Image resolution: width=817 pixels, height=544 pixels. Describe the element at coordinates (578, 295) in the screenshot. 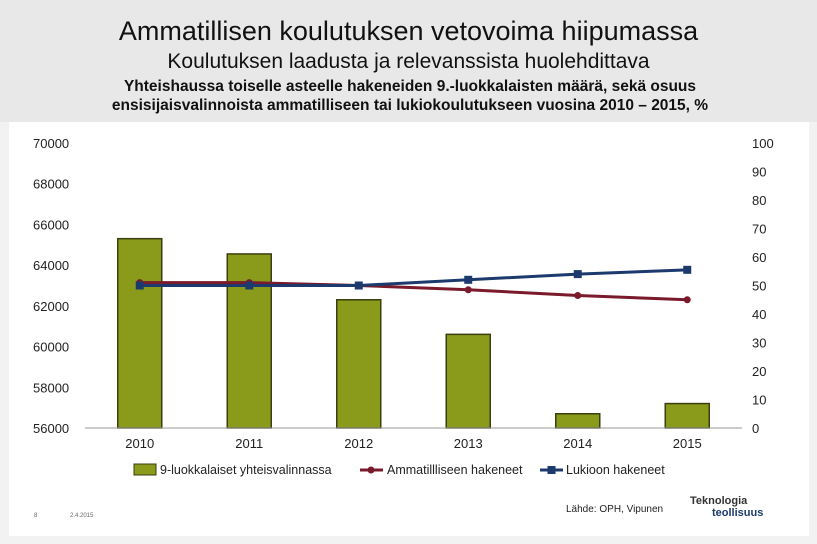

I see `point-ammatillinen-2014` at that location.